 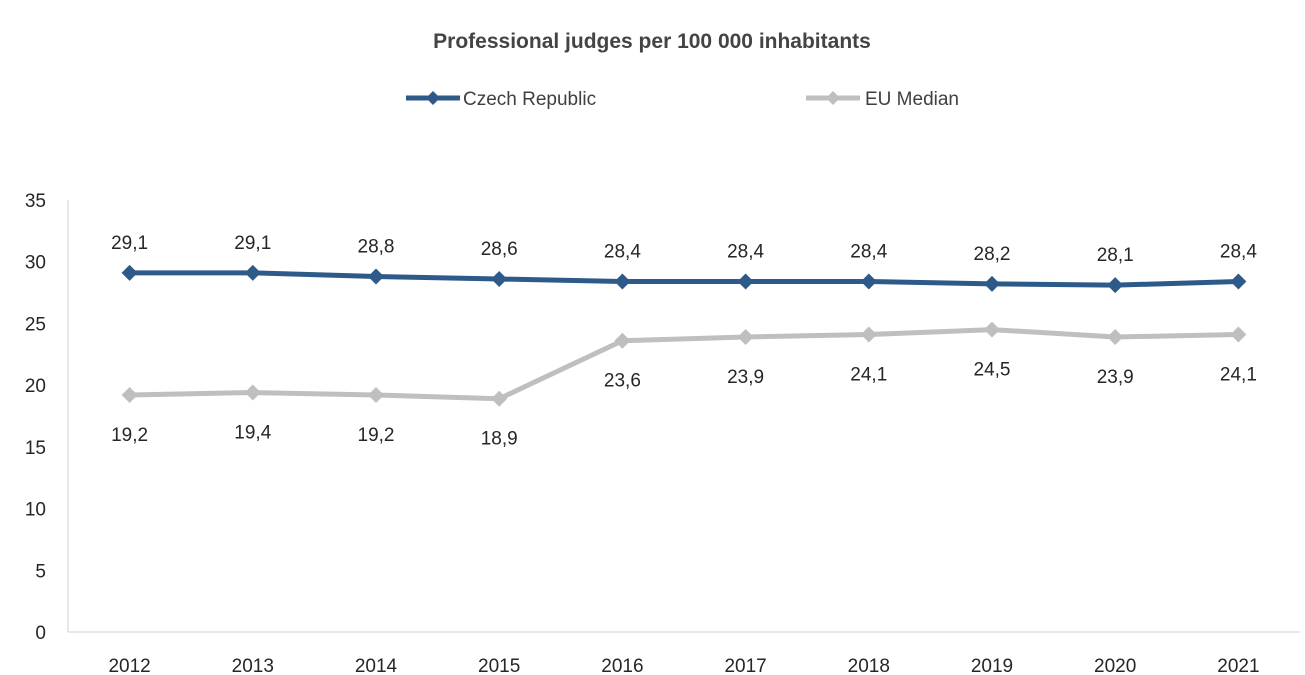 What do you see at coordinates (745, 665) in the screenshot?
I see `x-tick-label: 2017` at bounding box center [745, 665].